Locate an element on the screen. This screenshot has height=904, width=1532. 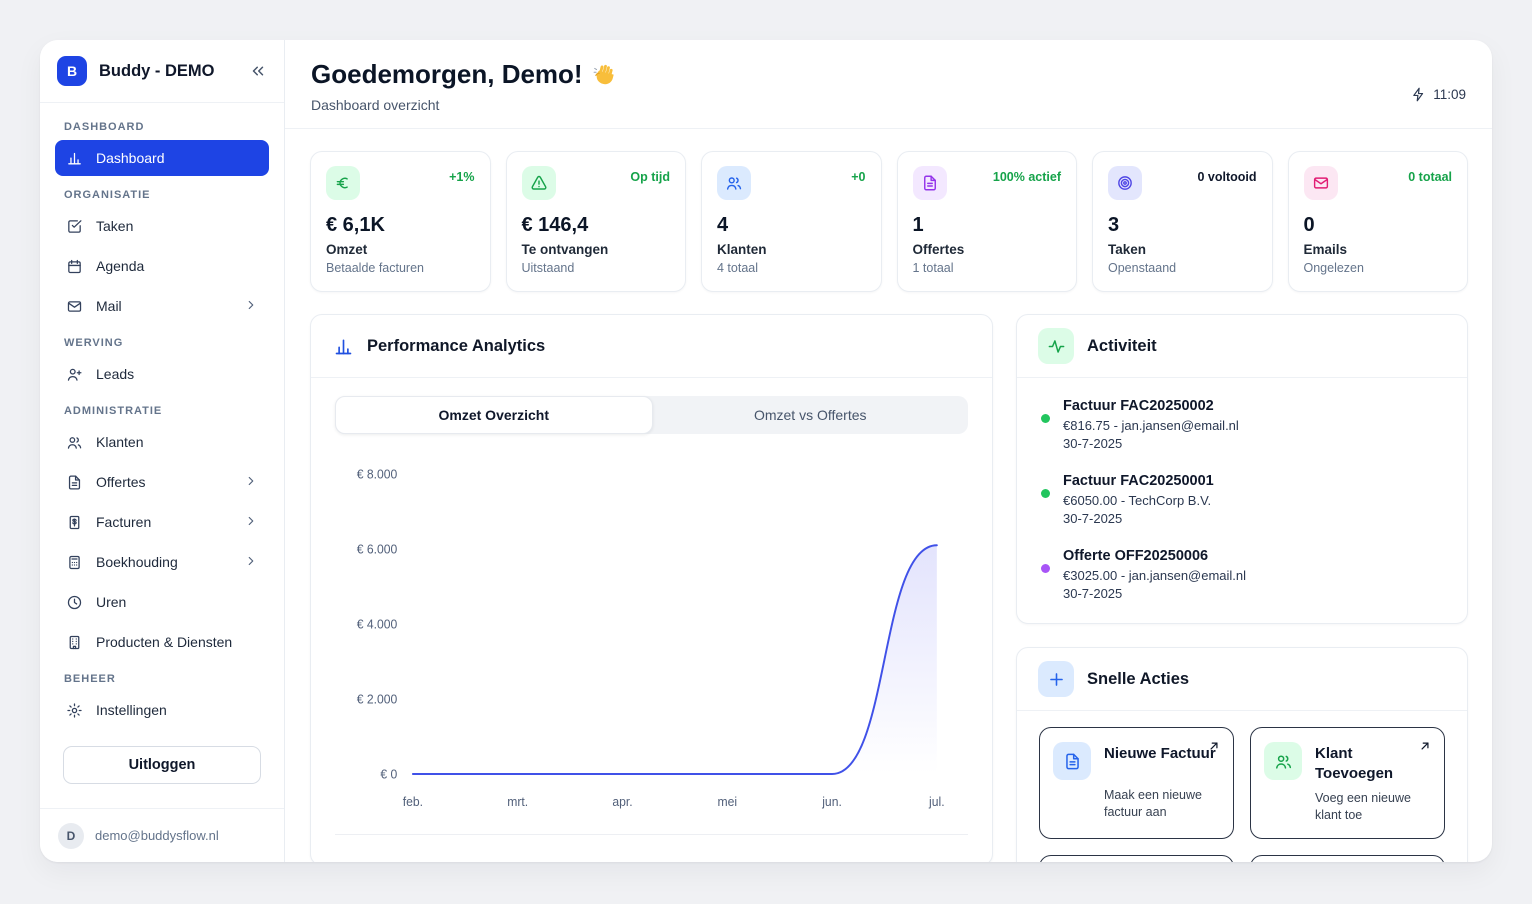
bar-chart-icon is located at coordinates (343, 346).